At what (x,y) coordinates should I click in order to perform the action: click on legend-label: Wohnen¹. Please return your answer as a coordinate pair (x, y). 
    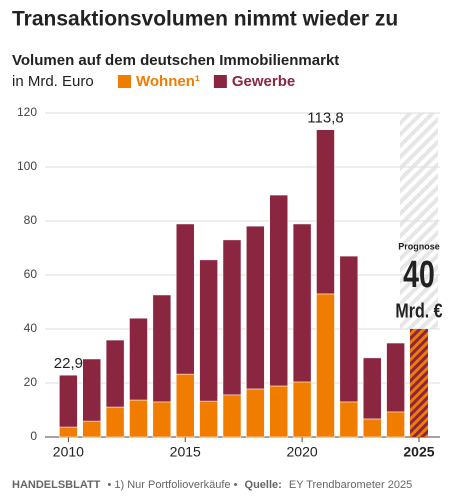
    Looking at the image, I should click on (168, 81).